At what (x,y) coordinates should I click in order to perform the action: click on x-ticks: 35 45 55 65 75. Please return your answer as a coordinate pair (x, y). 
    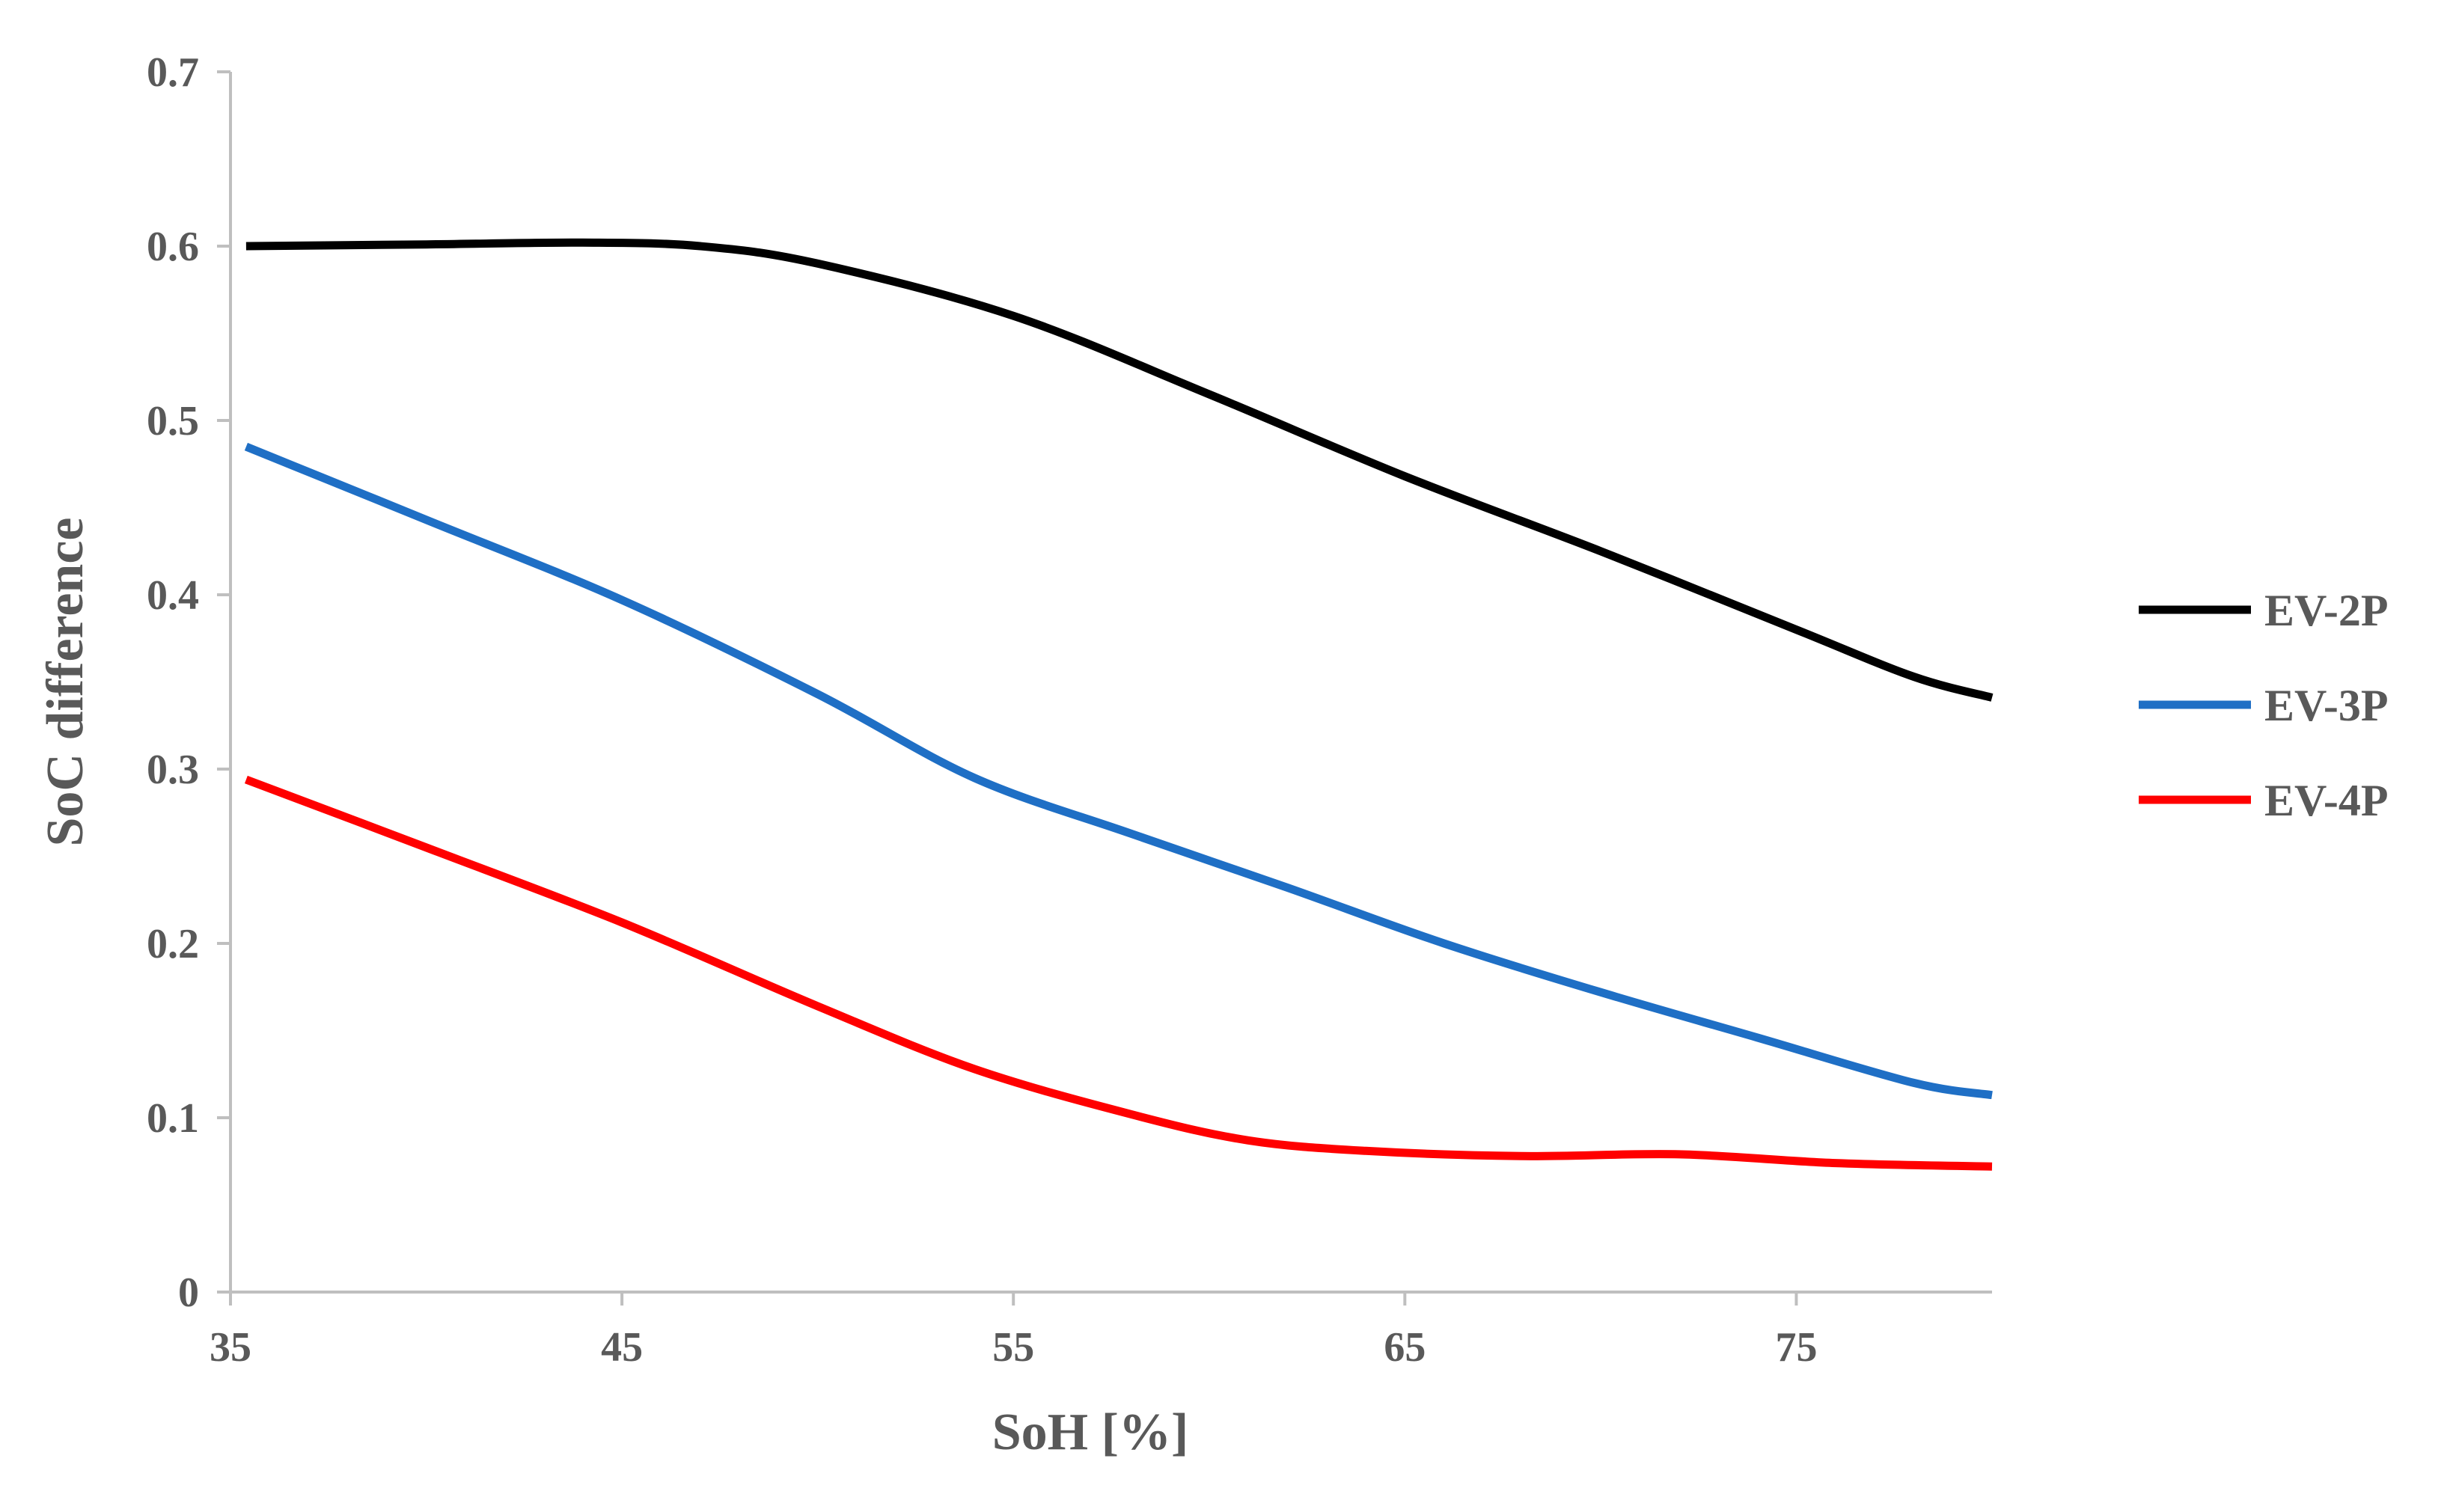
    Looking at the image, I should click on (1013, 1331).